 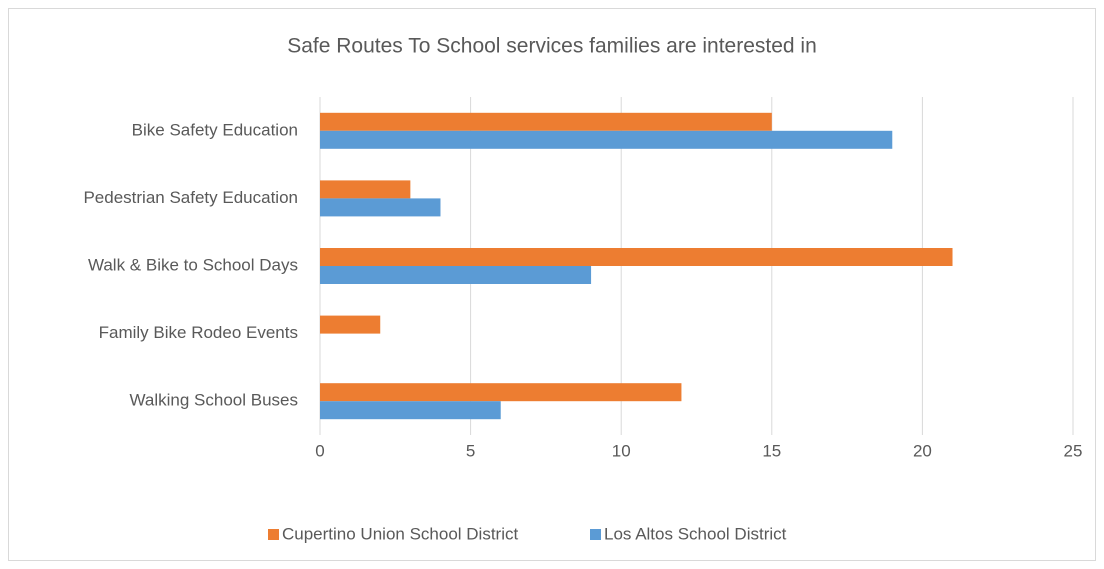 What do you see at coordinates (621, 450) in the screenshot?
I see `x-tick-label: 10` at bounding box center [621, 450].